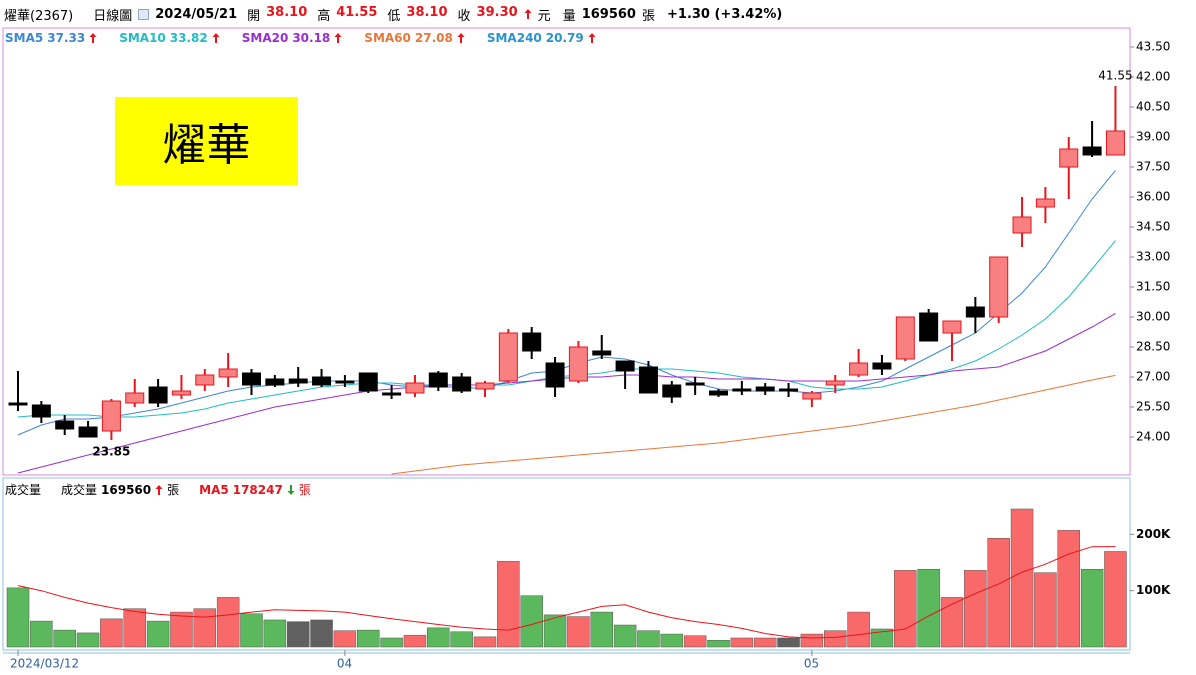  I want to click on legend-name: SMA60, so click(387, 38).